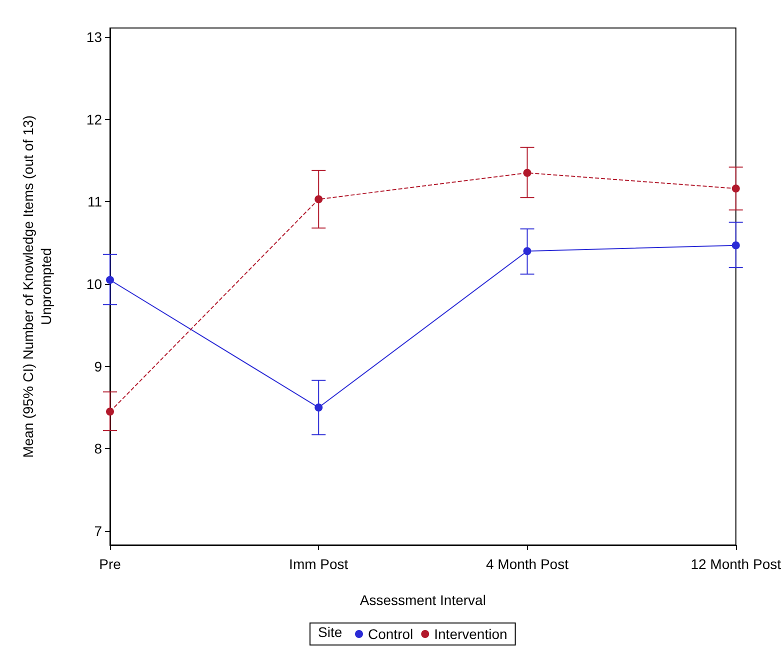 The height and width of the screenshot is (655, 784). What do you see at coordinates (94, 119) in the screenshot?
I see `y-tick-label: 12` at bounding box center [94, 119].